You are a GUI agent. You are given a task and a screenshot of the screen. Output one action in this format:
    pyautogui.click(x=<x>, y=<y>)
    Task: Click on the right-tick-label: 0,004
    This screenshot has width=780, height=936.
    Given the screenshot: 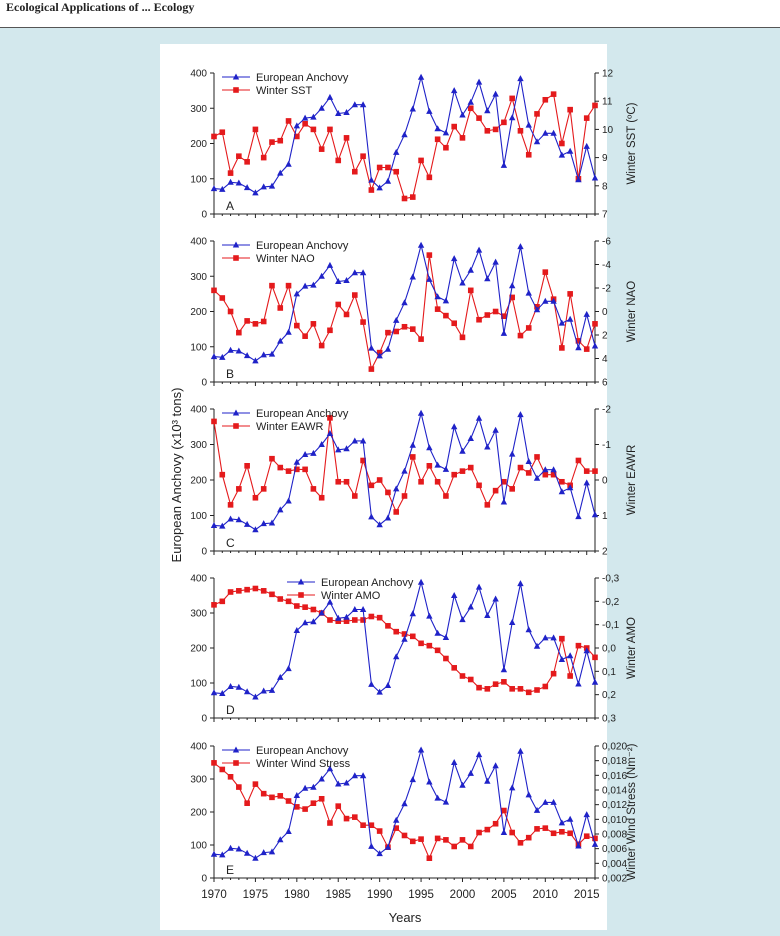 What is the action you would take?
    pyautogui.click(x=614, y=864)
    